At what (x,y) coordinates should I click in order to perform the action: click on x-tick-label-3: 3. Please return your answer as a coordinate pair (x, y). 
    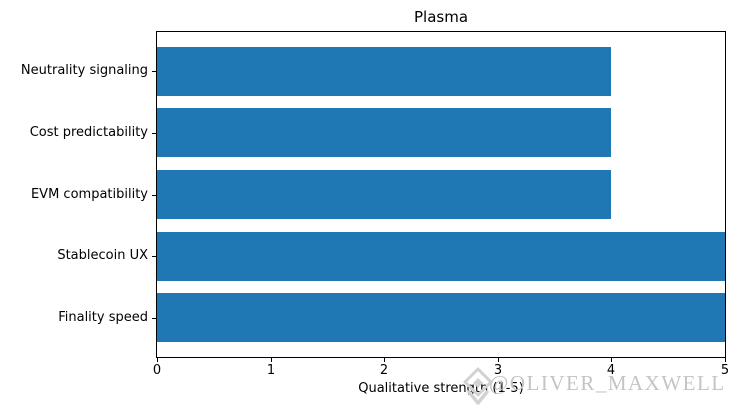
    Looking at the image, I should click on (498, 370).